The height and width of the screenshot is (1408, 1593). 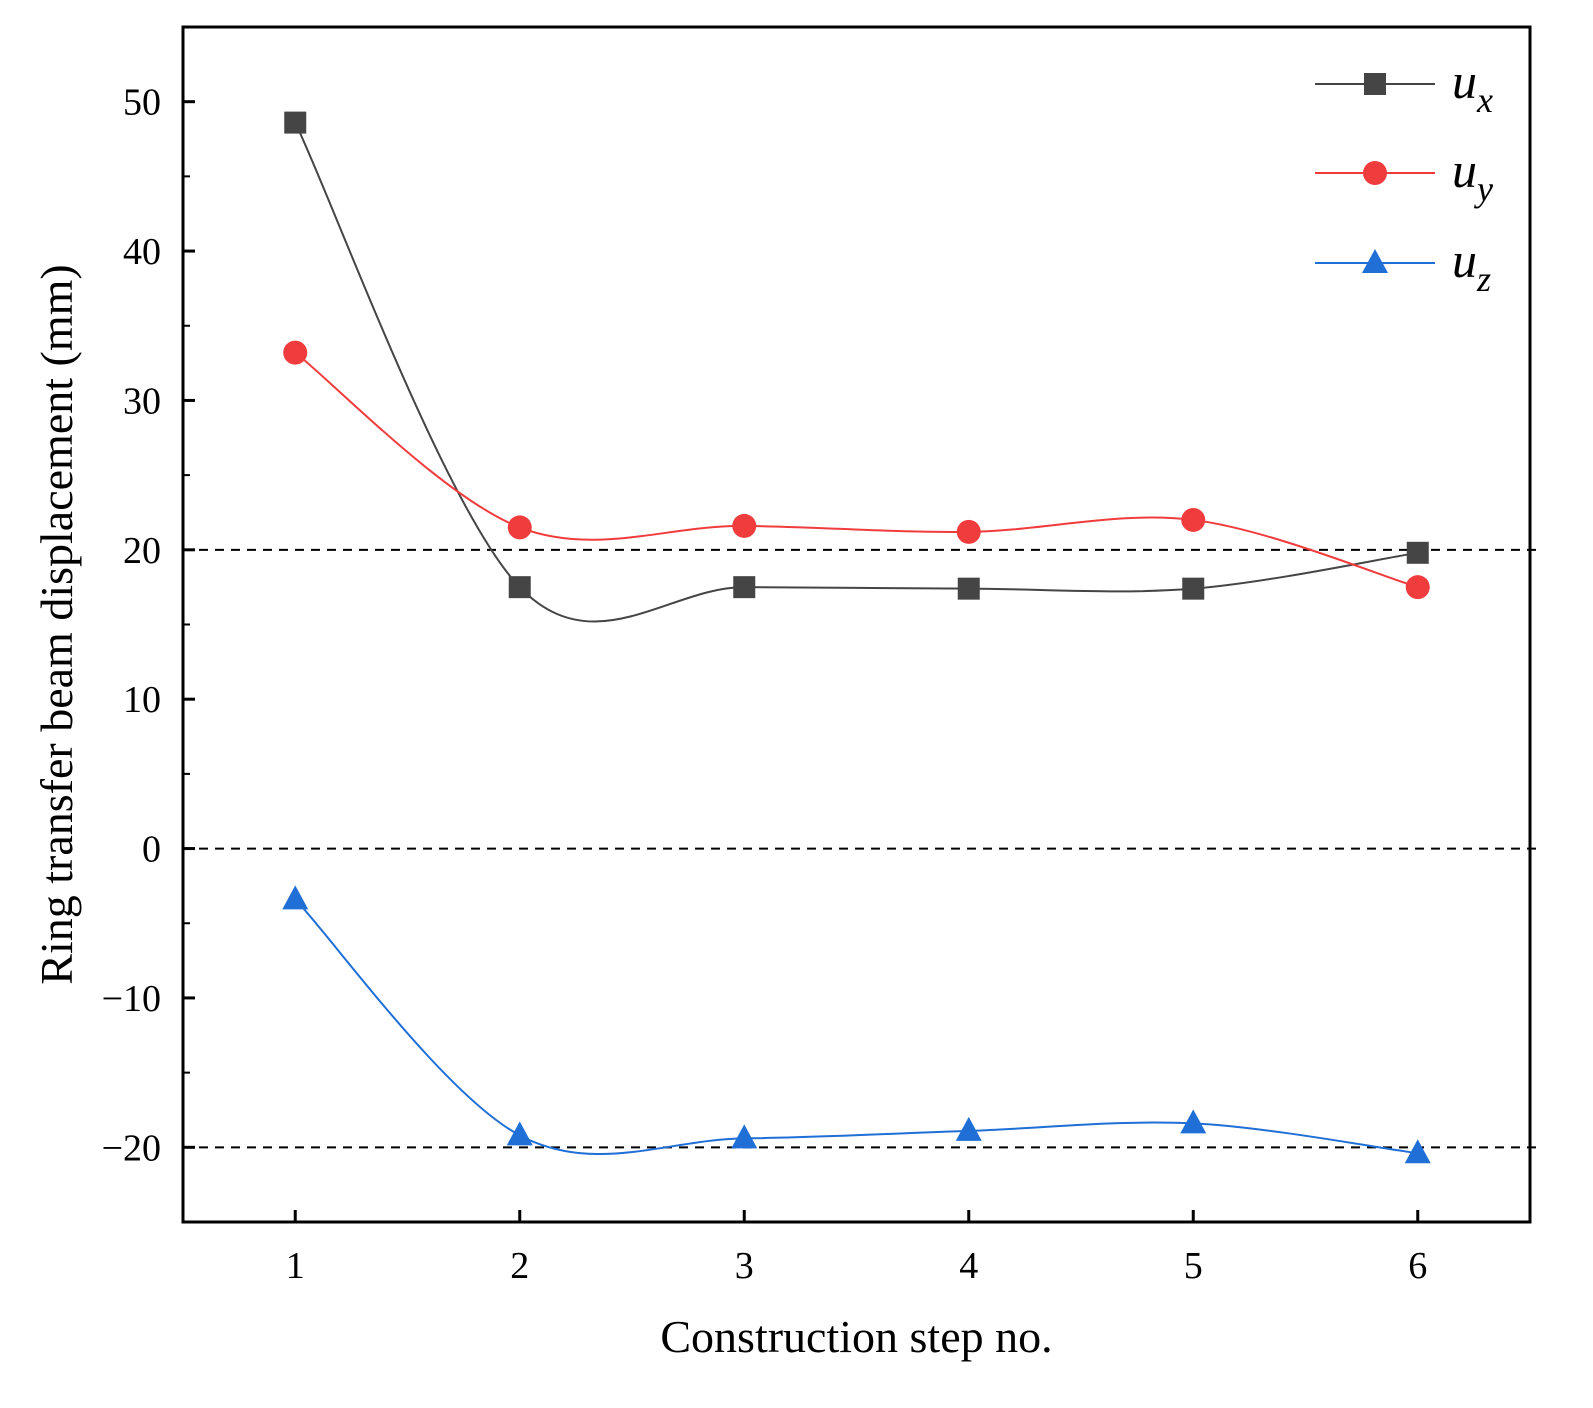 What do you see at coordinates (142, 252) in the screenshot?
I see `y-tick-label: 40` at bounding box center [142, 252].